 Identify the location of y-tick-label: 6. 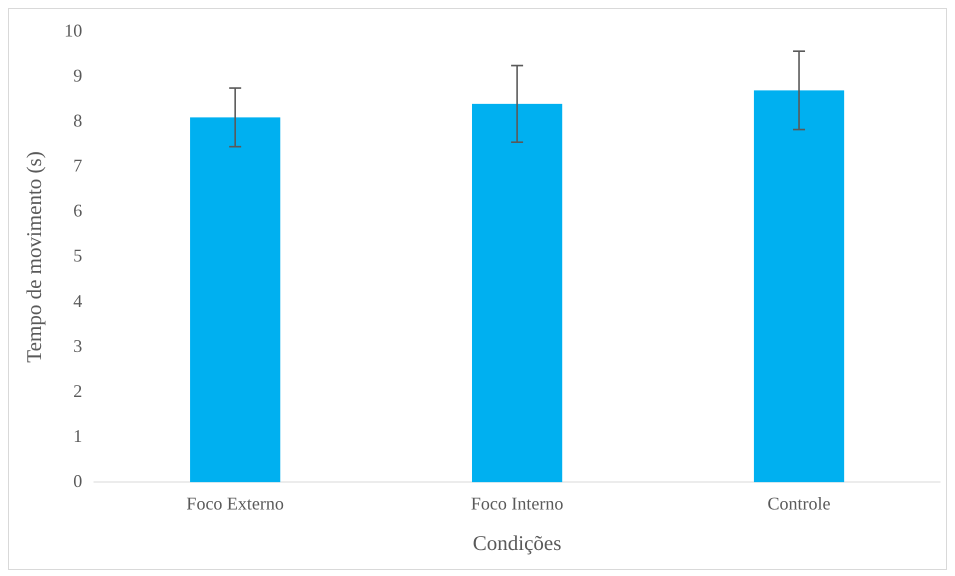
(77, 210).